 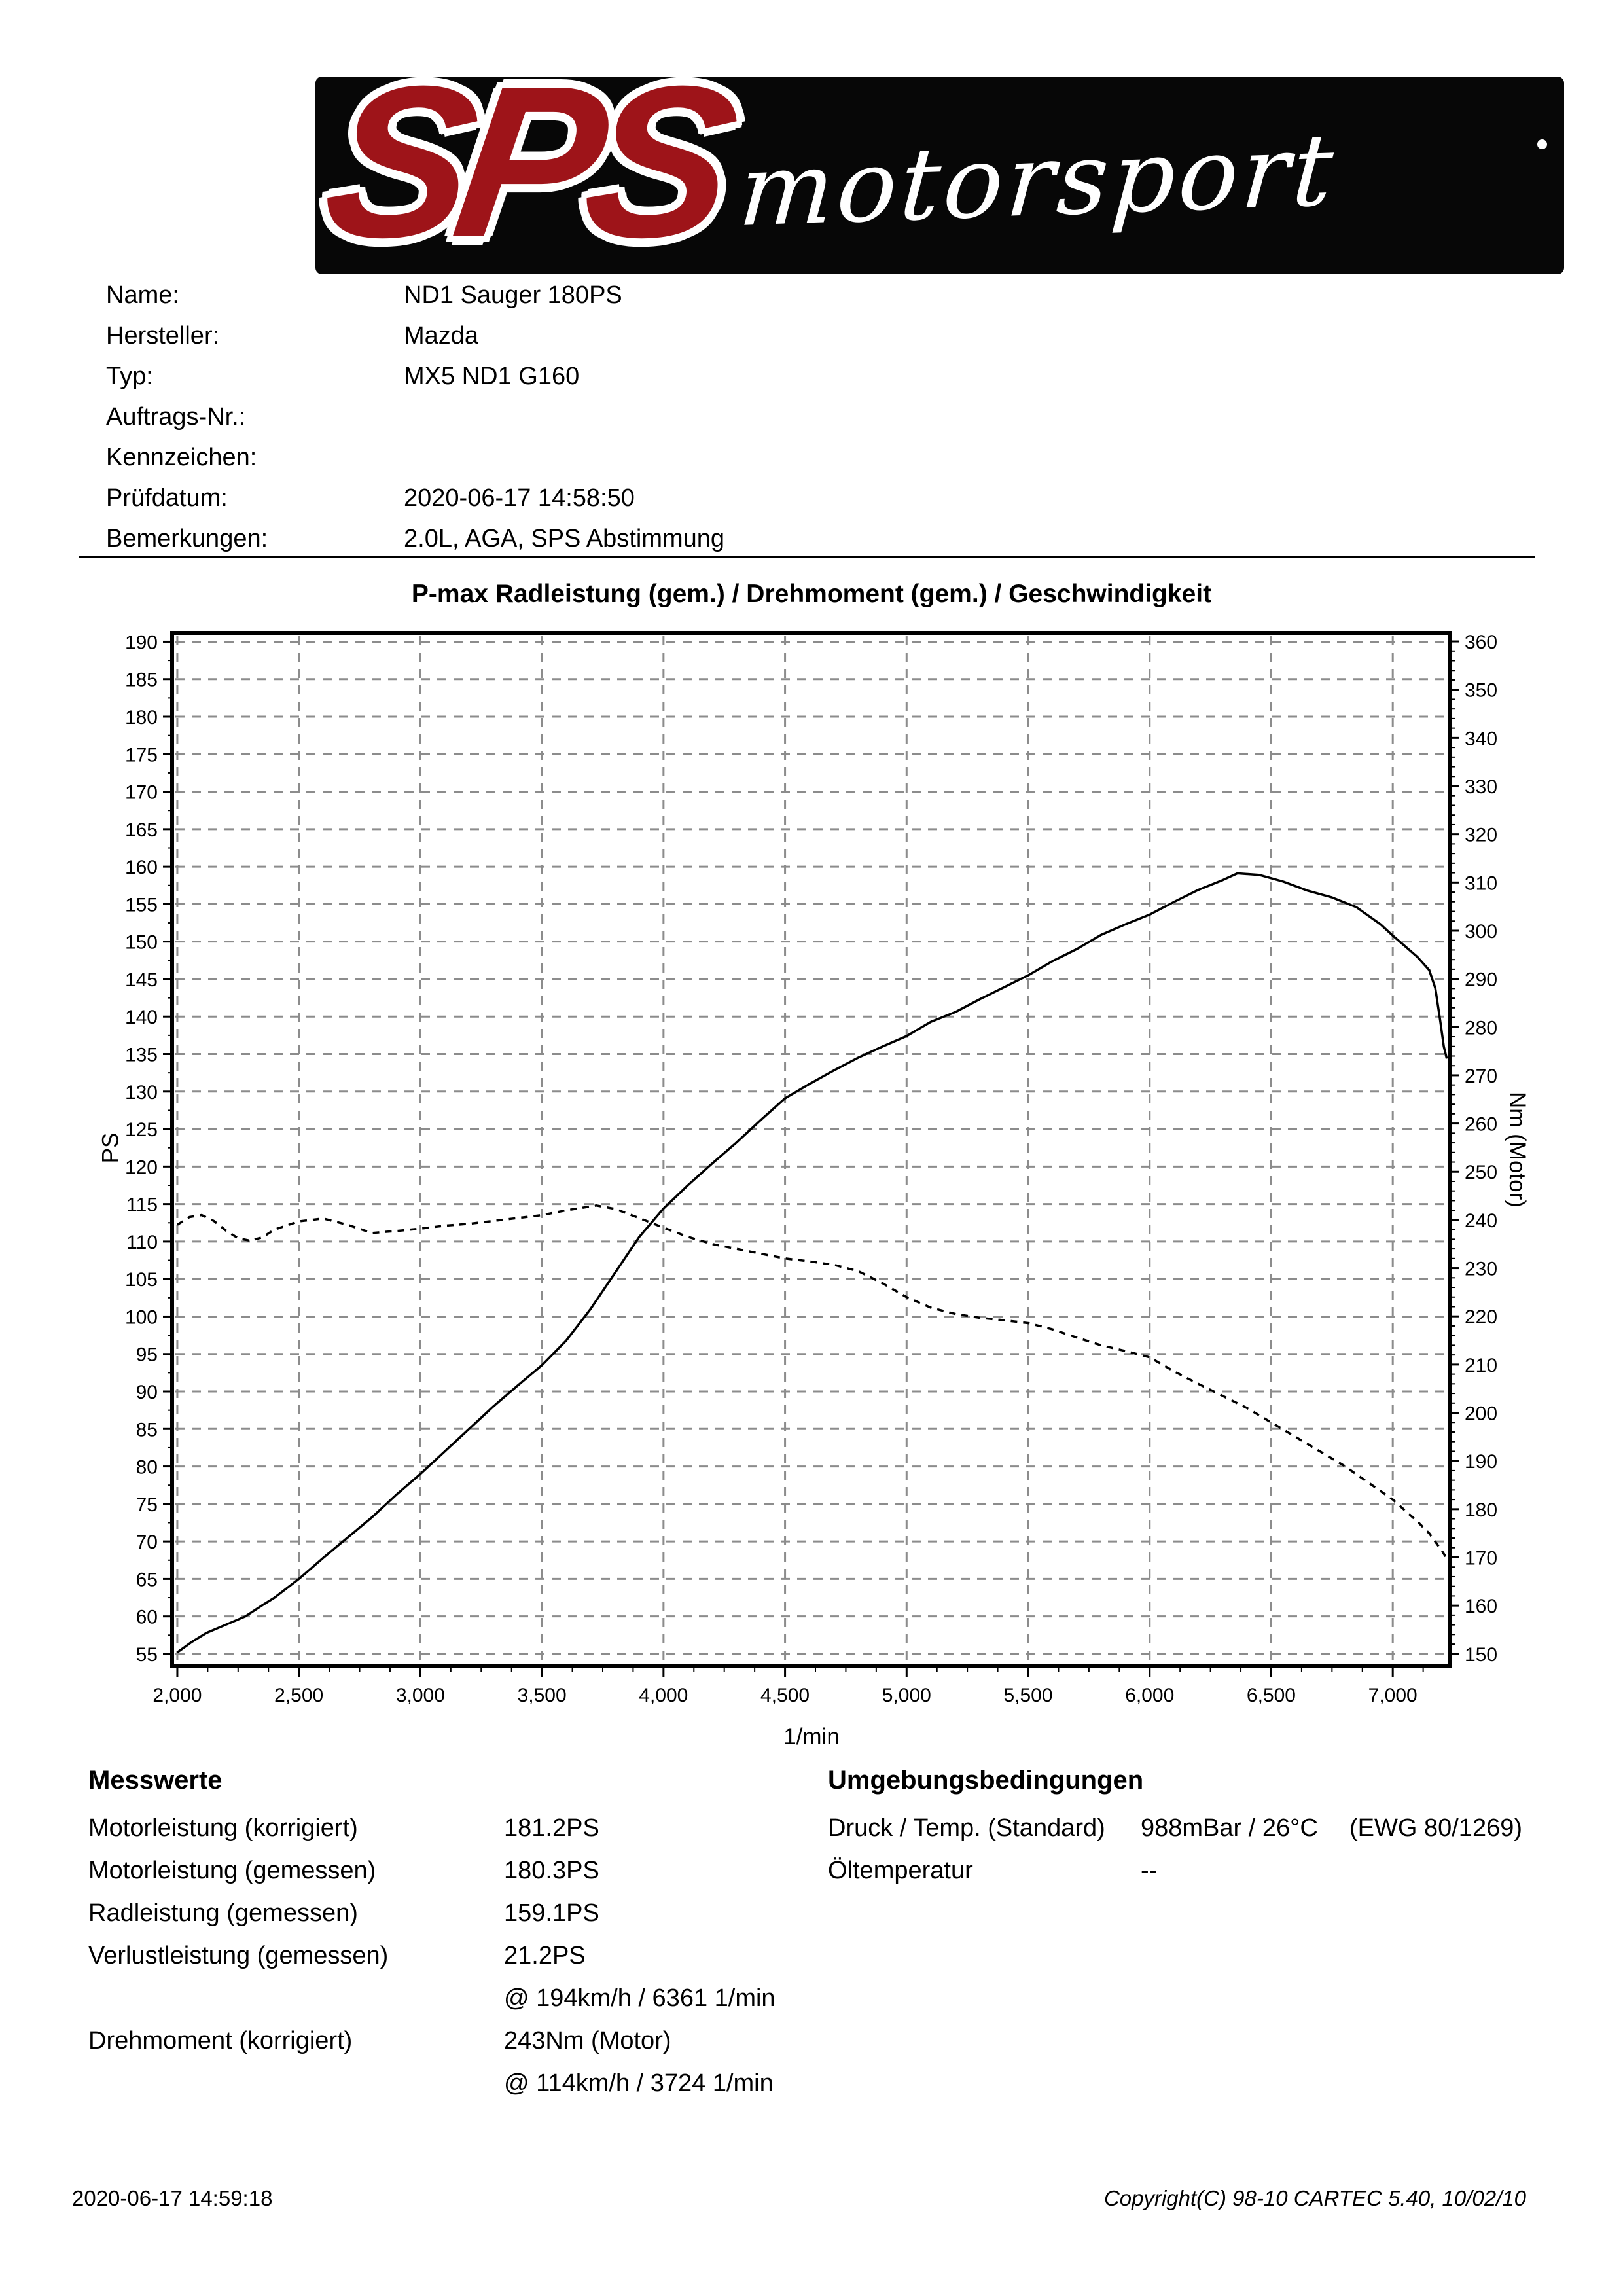 What do you see at coordinates (1481, 691) in the screenshot?
I see `svg-text: 350` at bounding box center [1481, 691].